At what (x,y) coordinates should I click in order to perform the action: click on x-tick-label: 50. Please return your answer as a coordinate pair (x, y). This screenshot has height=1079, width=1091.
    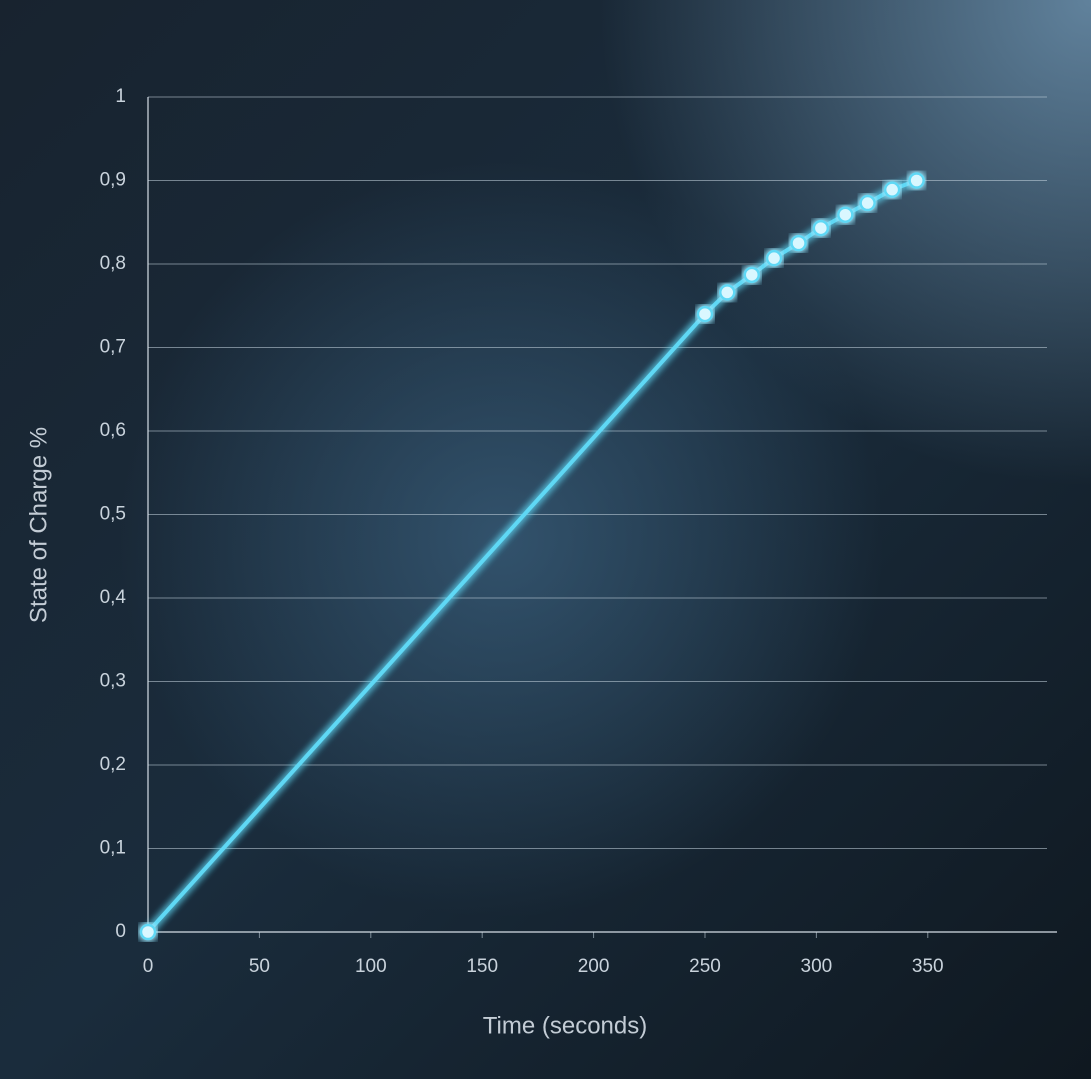
    Looking at the image, I should click on (259, 966).